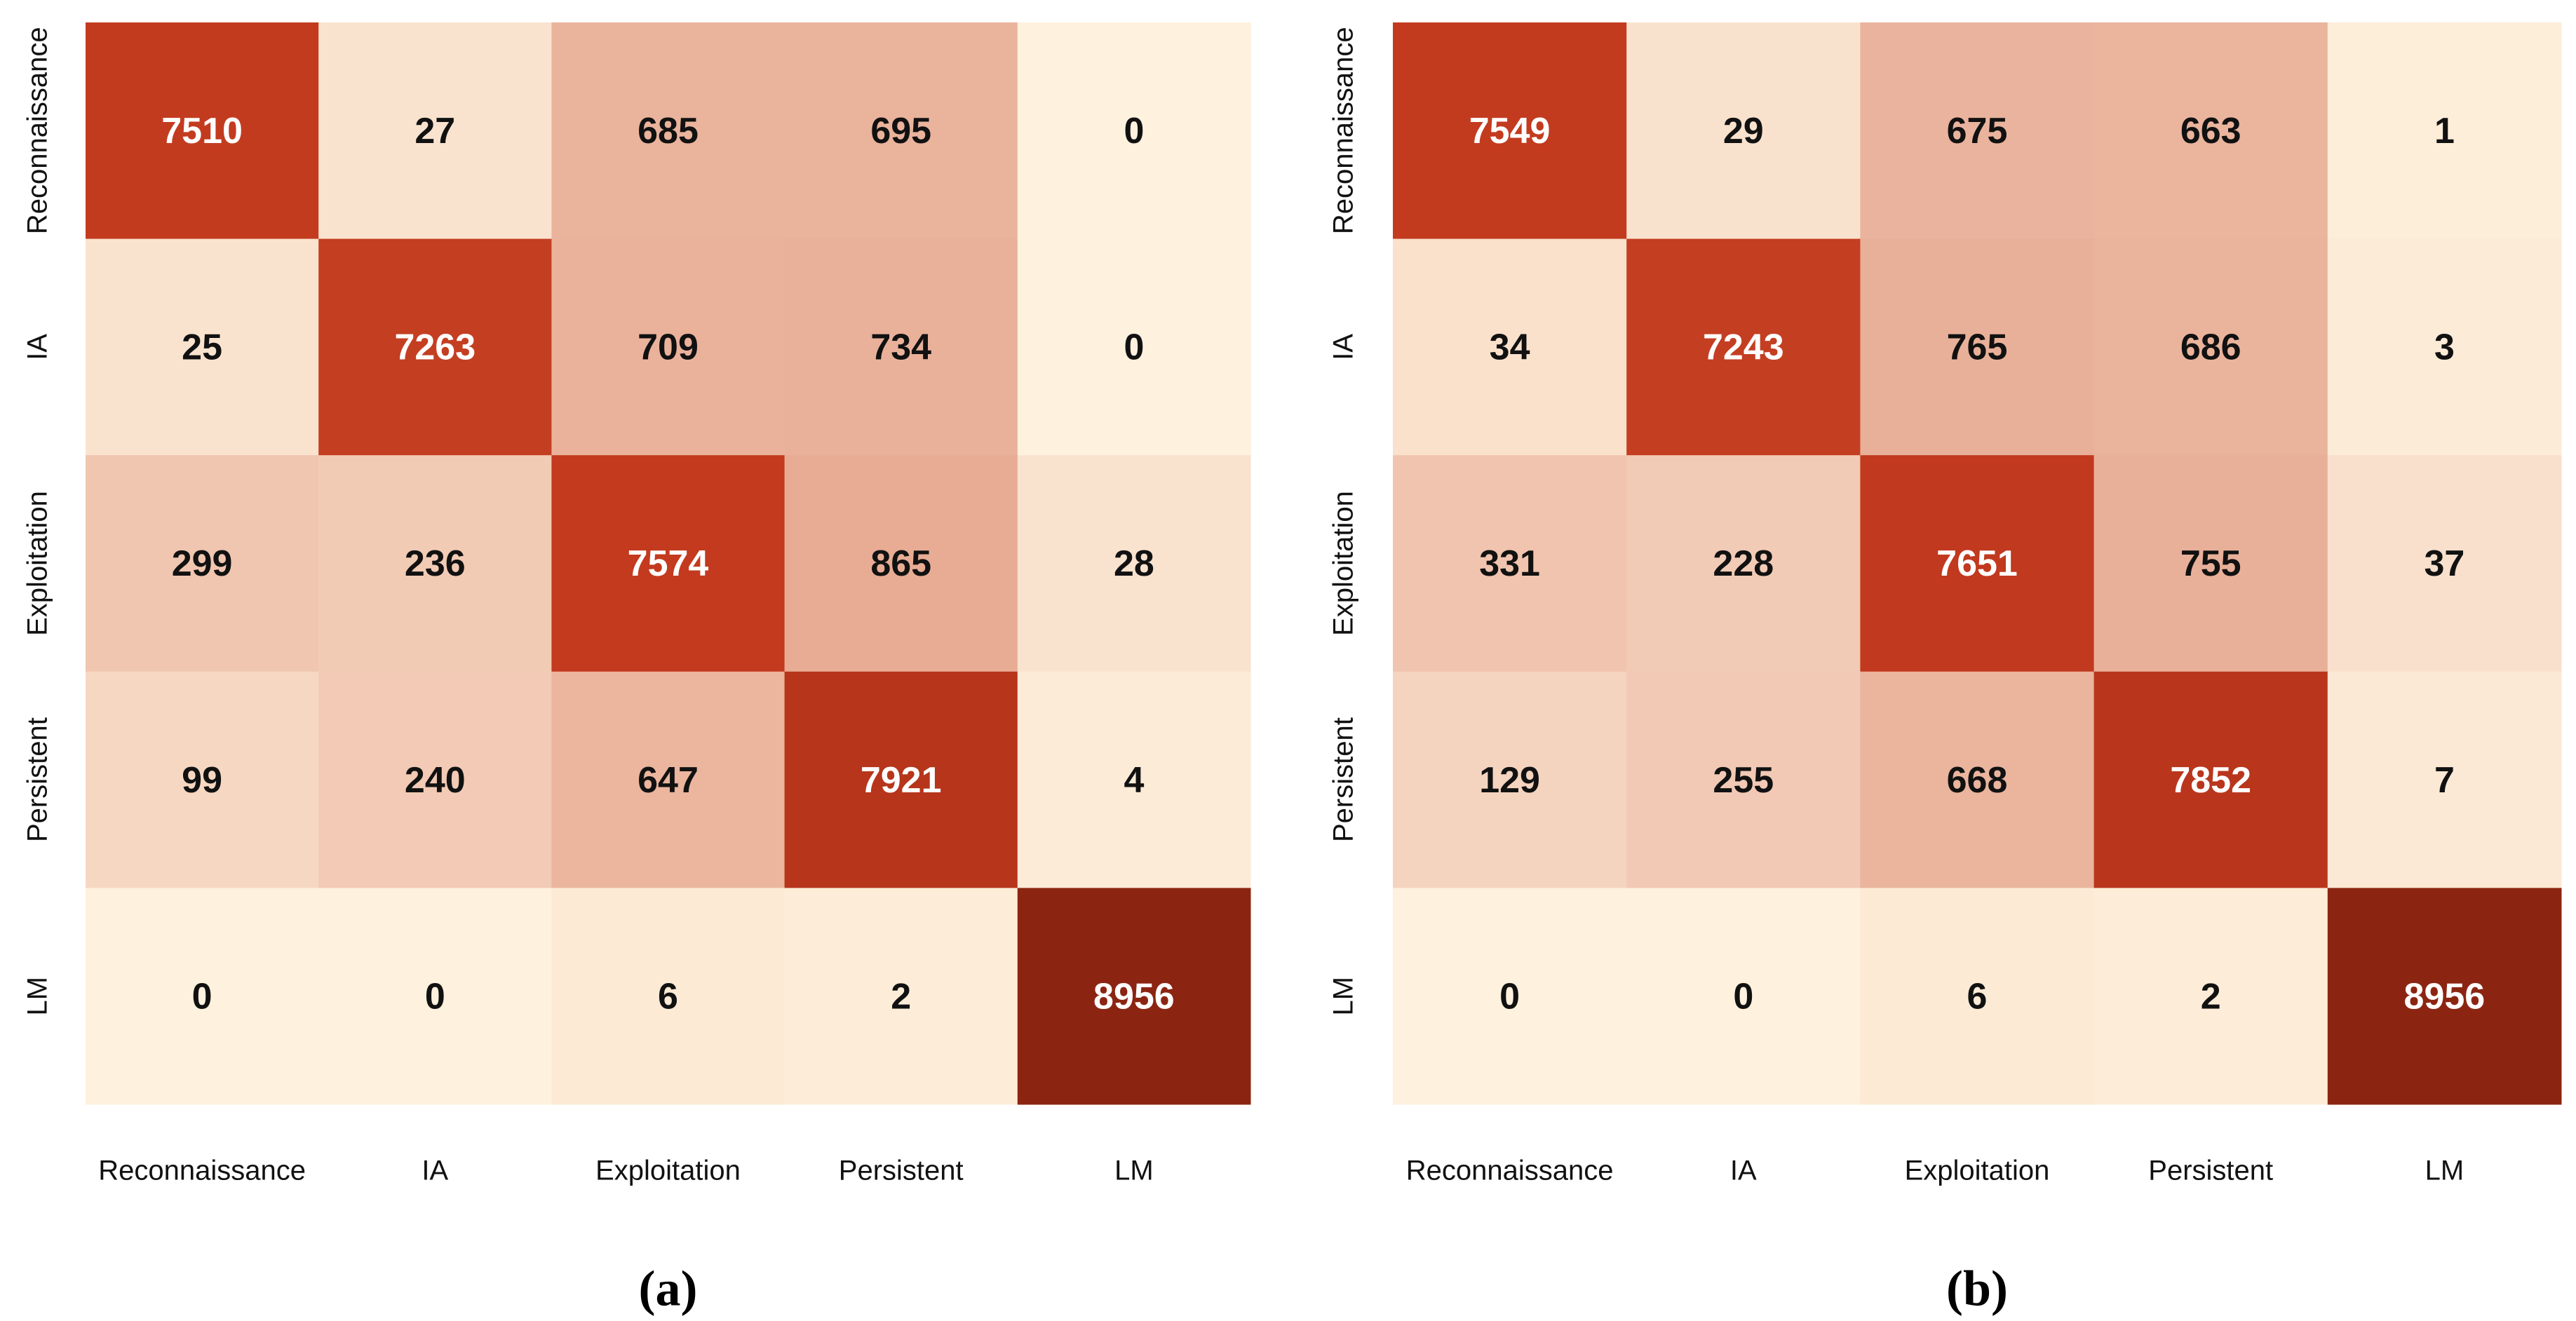 This screenshot has height=1321, width=2576. Describe the element at coordinates (1977, 1289) in the screenshot. I see `panel-caption: (b)` at that location.